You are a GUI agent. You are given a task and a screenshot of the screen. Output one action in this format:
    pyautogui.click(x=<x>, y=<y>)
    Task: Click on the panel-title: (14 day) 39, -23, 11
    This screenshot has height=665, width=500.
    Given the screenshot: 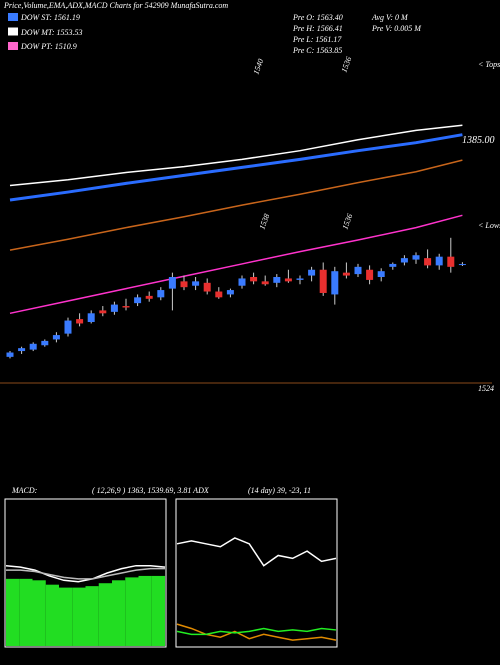 What is the action you would take?
    pyautogui.click(x=279, y=490)
    